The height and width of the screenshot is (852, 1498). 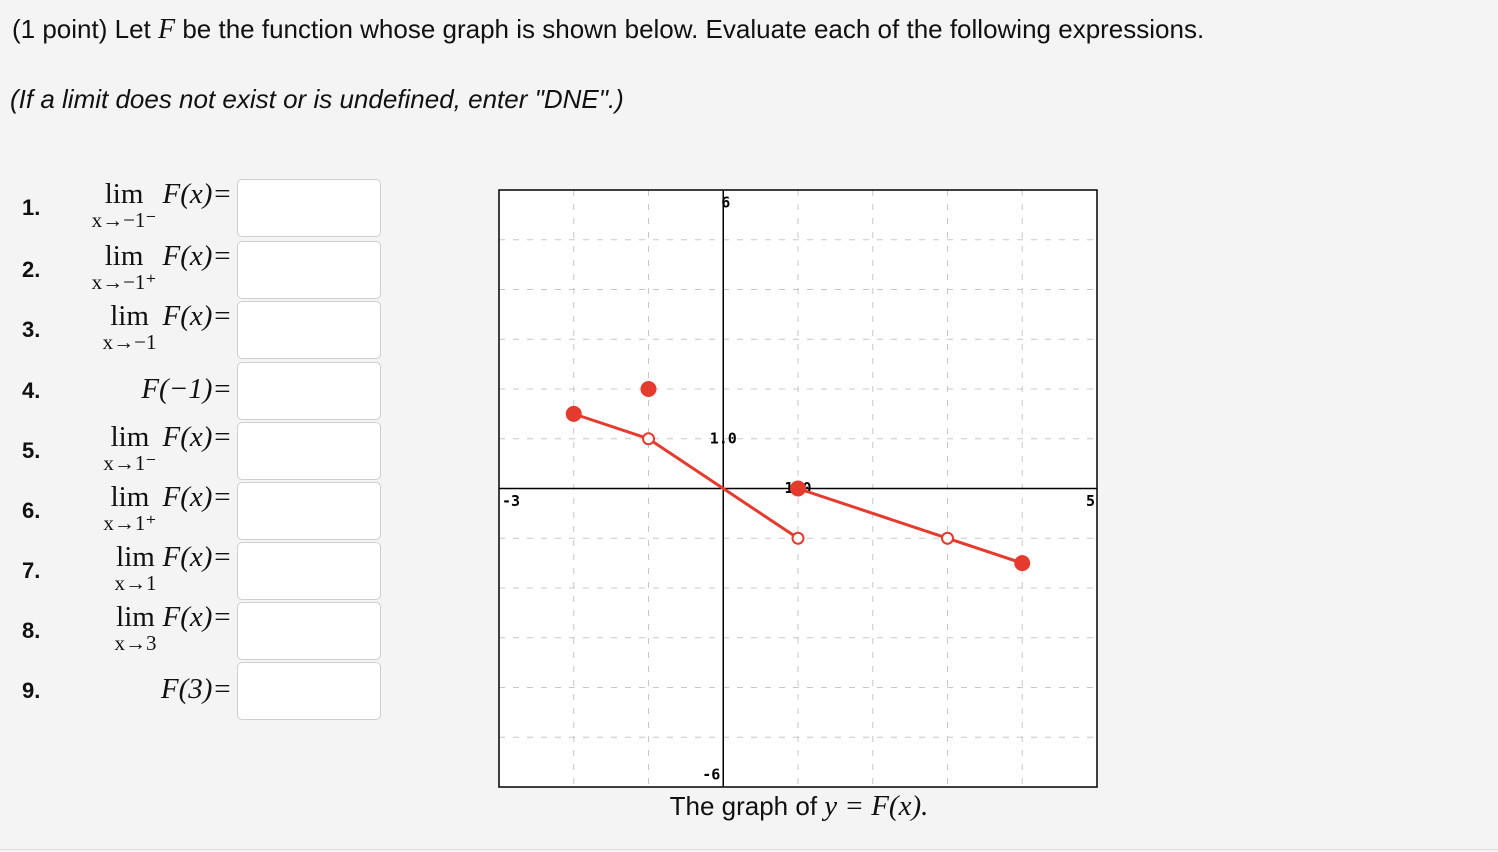 What do you see at coordinates (124, 282) in the screenshot?
I see `limit-sub: x→−1⁺` at bounding box center [124, 282].